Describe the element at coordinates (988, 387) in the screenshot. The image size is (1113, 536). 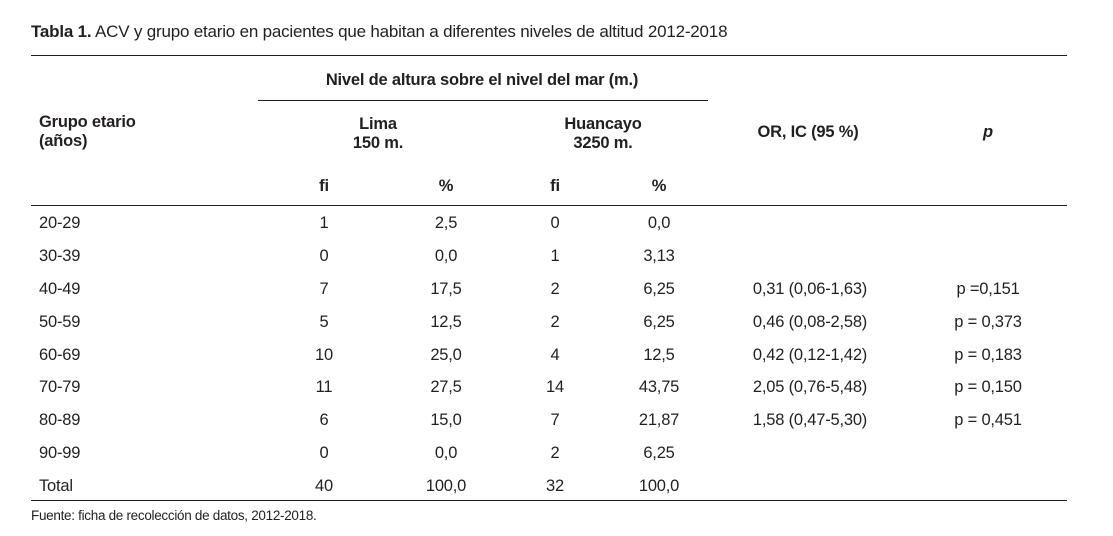
I see `row-5-p: p = 0,150` at that location.